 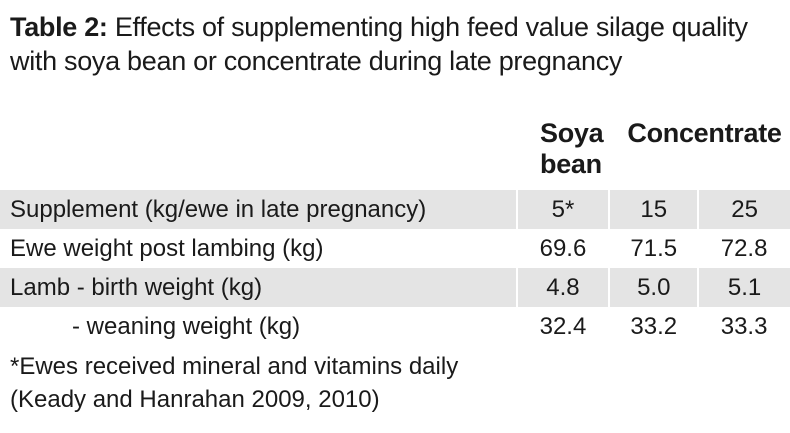 I want to click on column-header-concentrate: Concentrate, so click(x=704, y=133).